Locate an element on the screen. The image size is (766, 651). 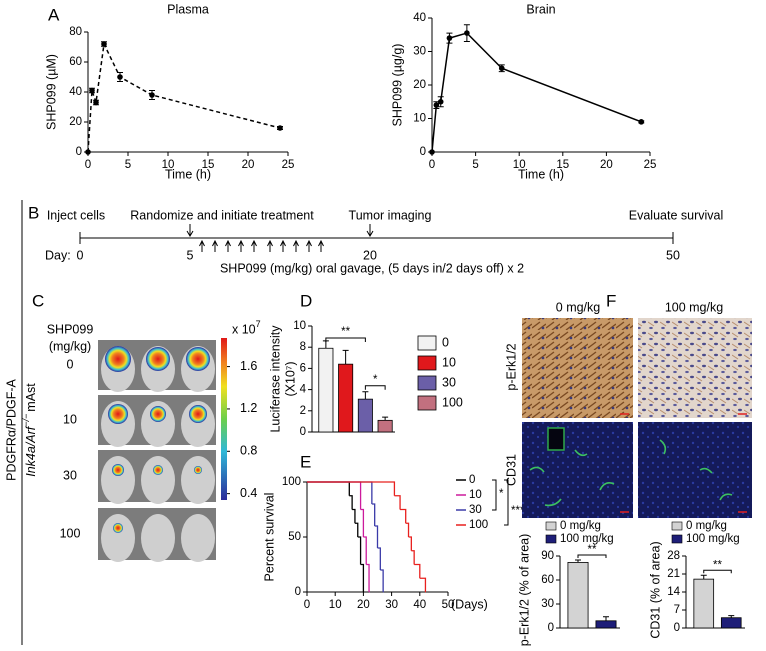
day-label: Day: is located at coordinates (58, 255).